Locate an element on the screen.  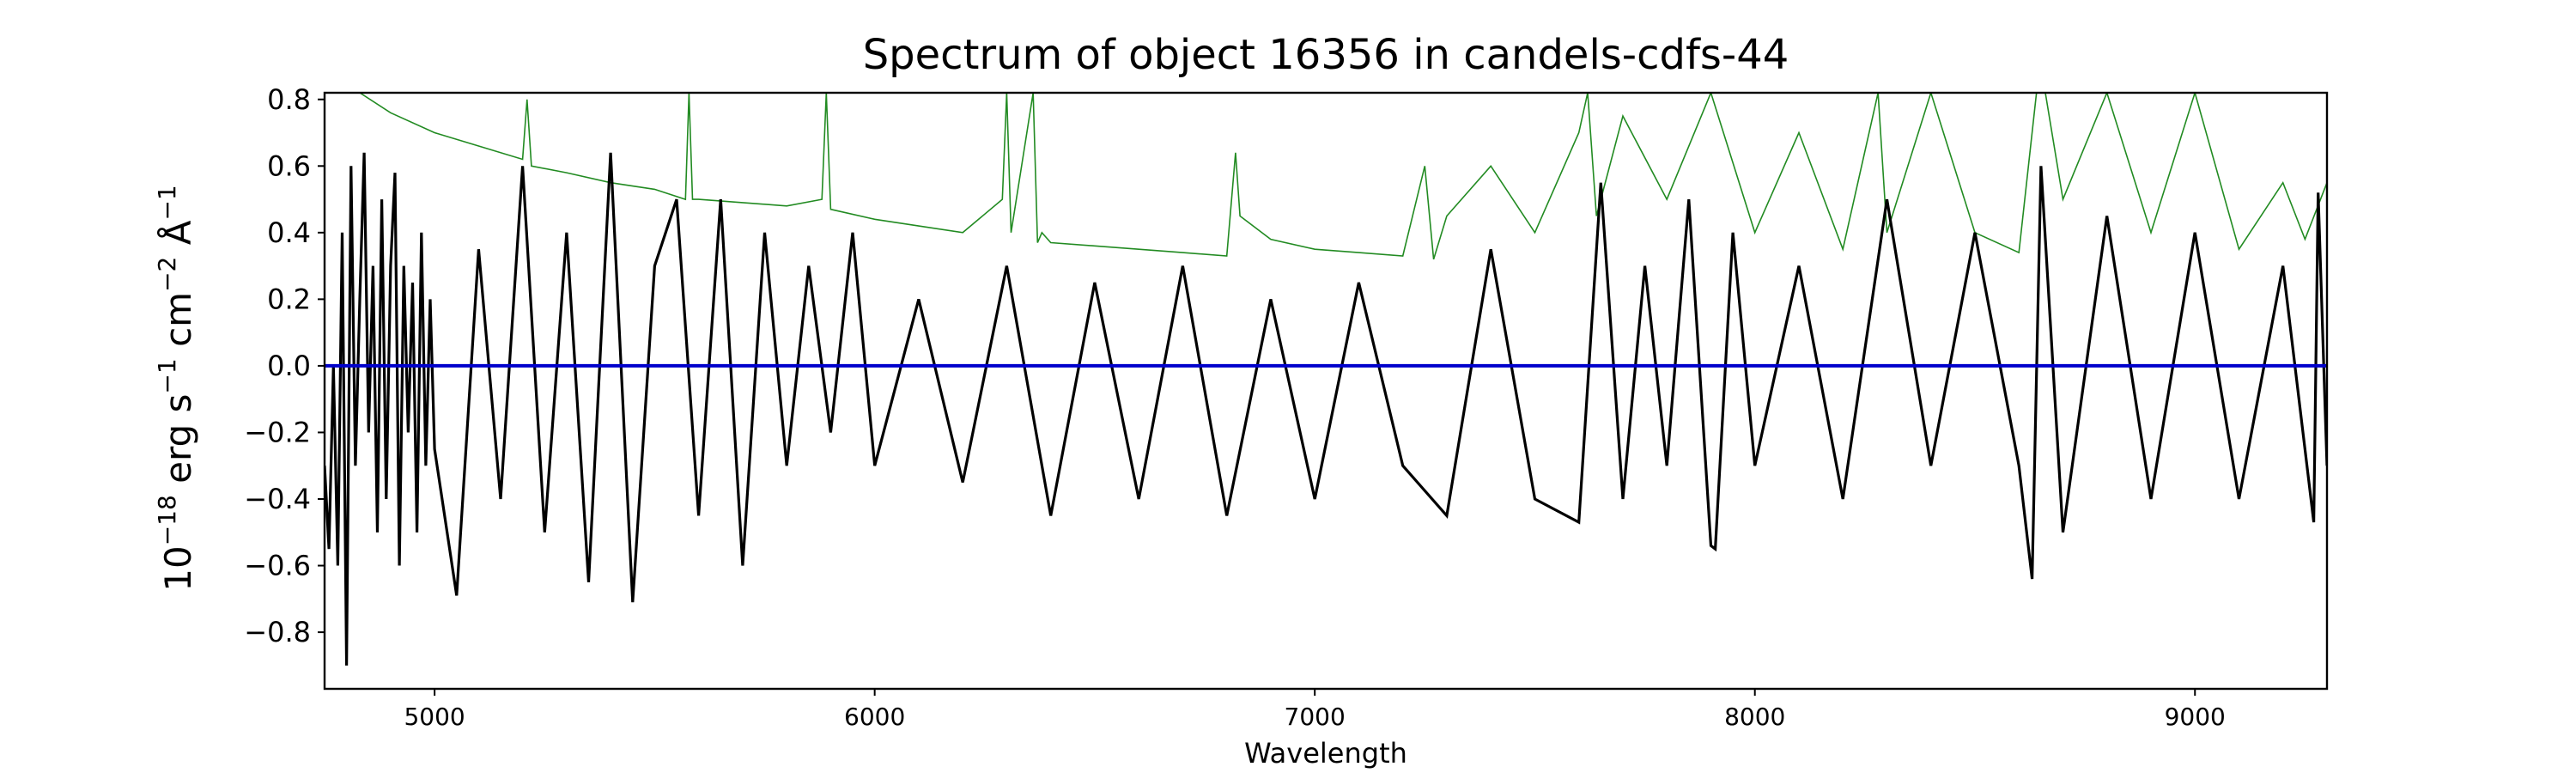
x-axis-label: Wavelength is located at coordinates (1325, 753).